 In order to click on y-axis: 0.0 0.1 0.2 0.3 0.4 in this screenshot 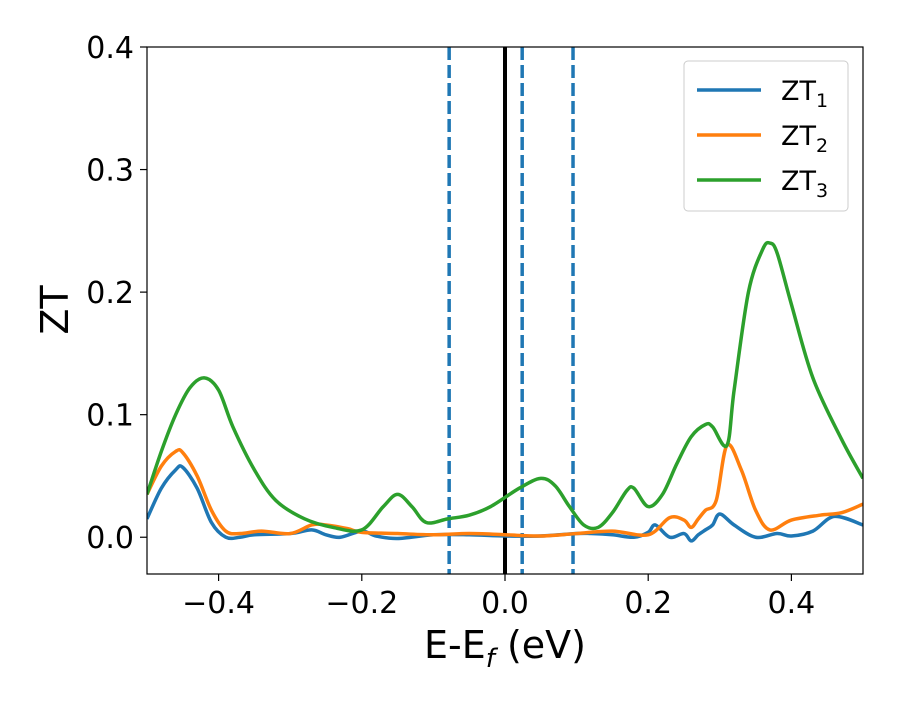, I will do `click(116, 293)`.